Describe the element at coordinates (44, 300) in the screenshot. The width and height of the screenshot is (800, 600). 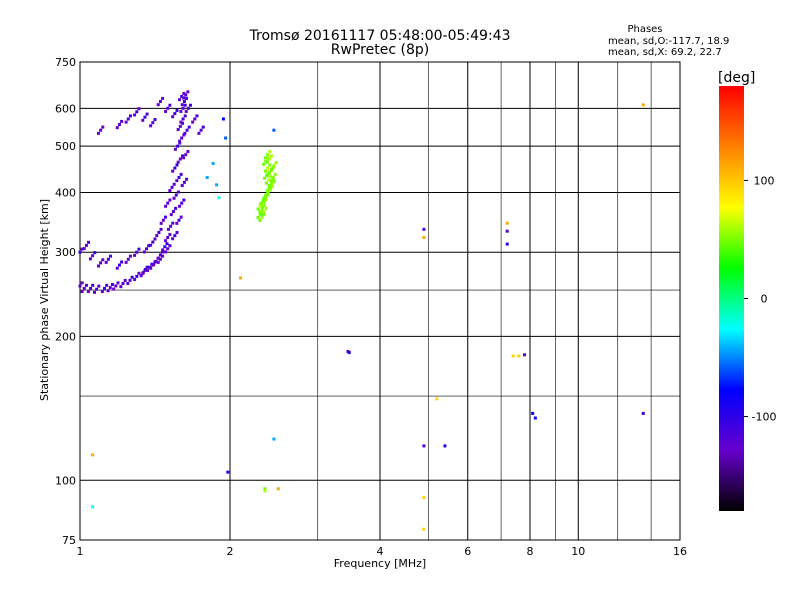
I see `y-axis-label: Stationary phase Virtual Height [km]` at that location.